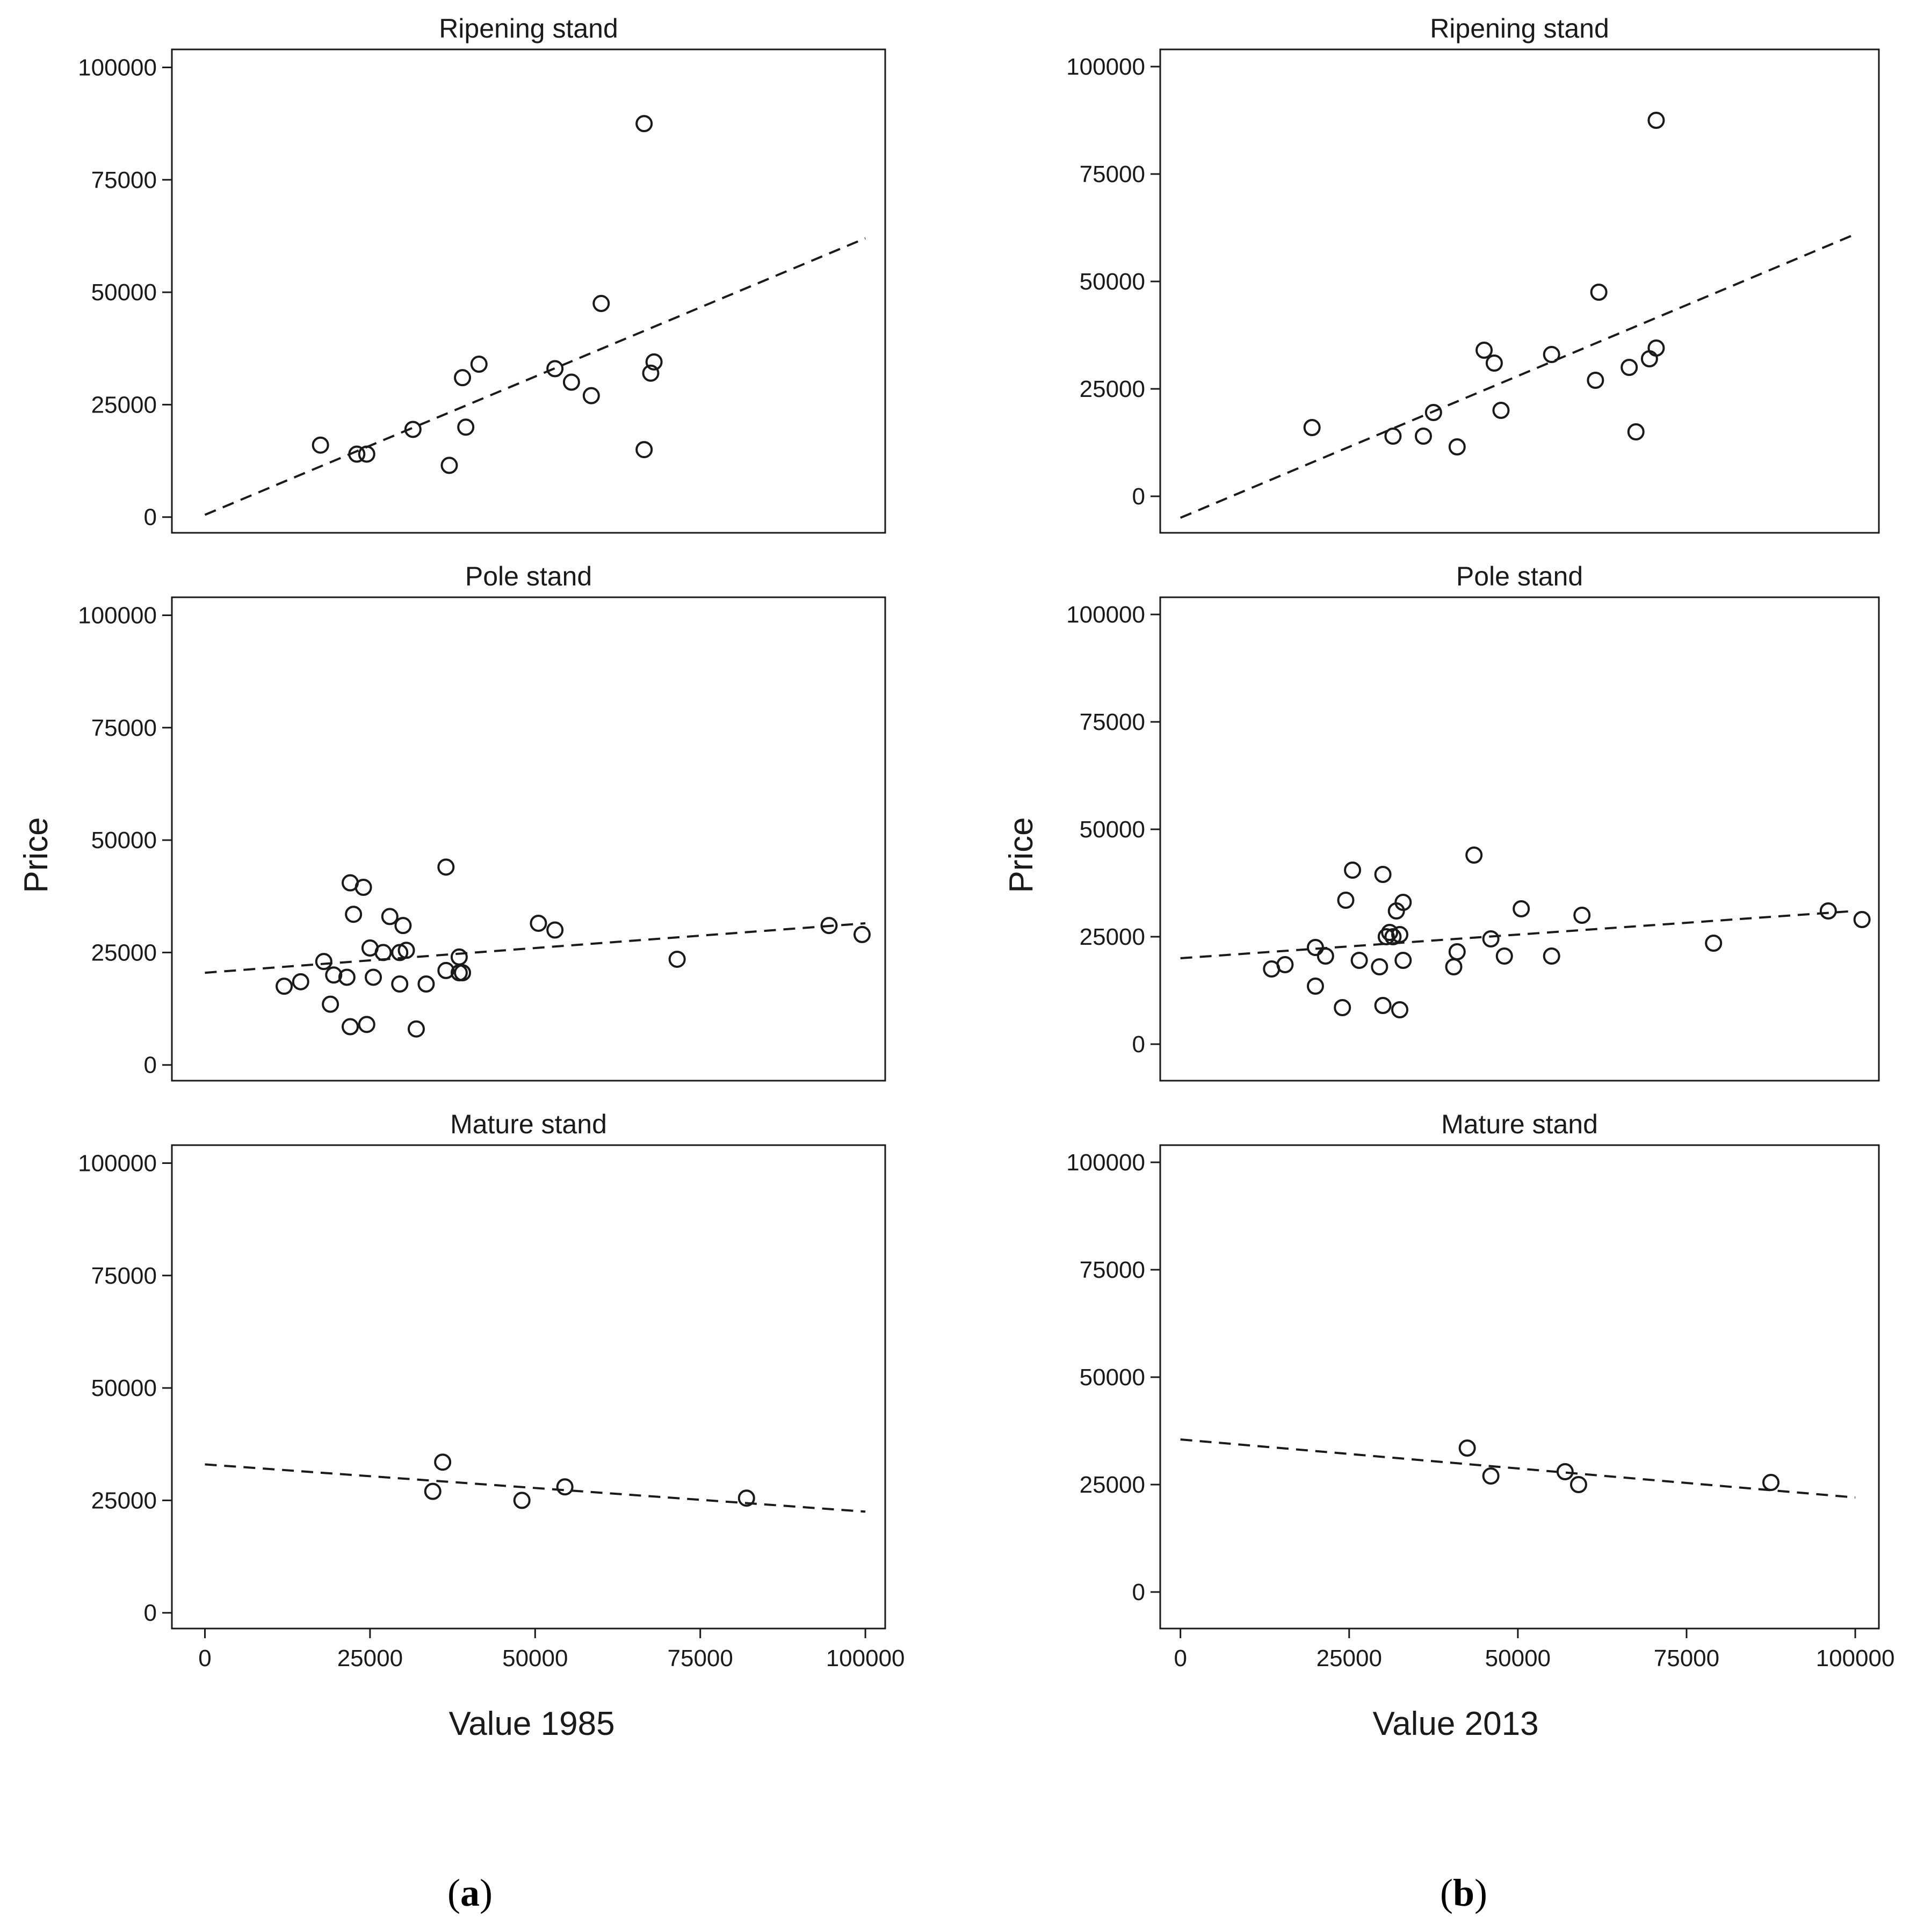 Image resolution: width=1924 pixels, height=1932 pixels. What do you see at coordinates (124, 1388) in the screenshot?
I see `panel-a-4-ytick-label-2: 50000` at bounding box center [124, 1388].